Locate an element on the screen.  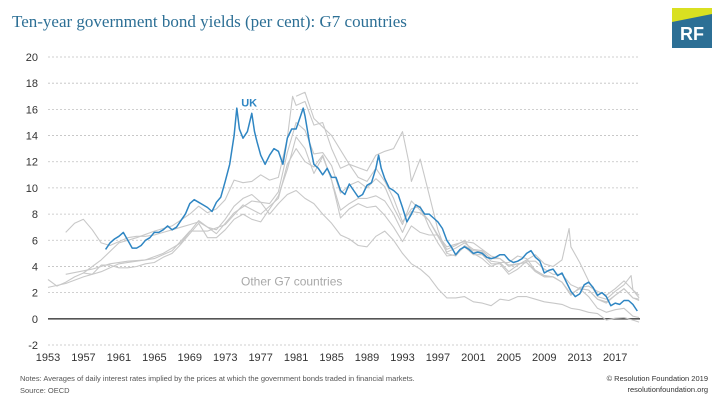
x-tick-label: 1989 is located at coordinates (367, 358).